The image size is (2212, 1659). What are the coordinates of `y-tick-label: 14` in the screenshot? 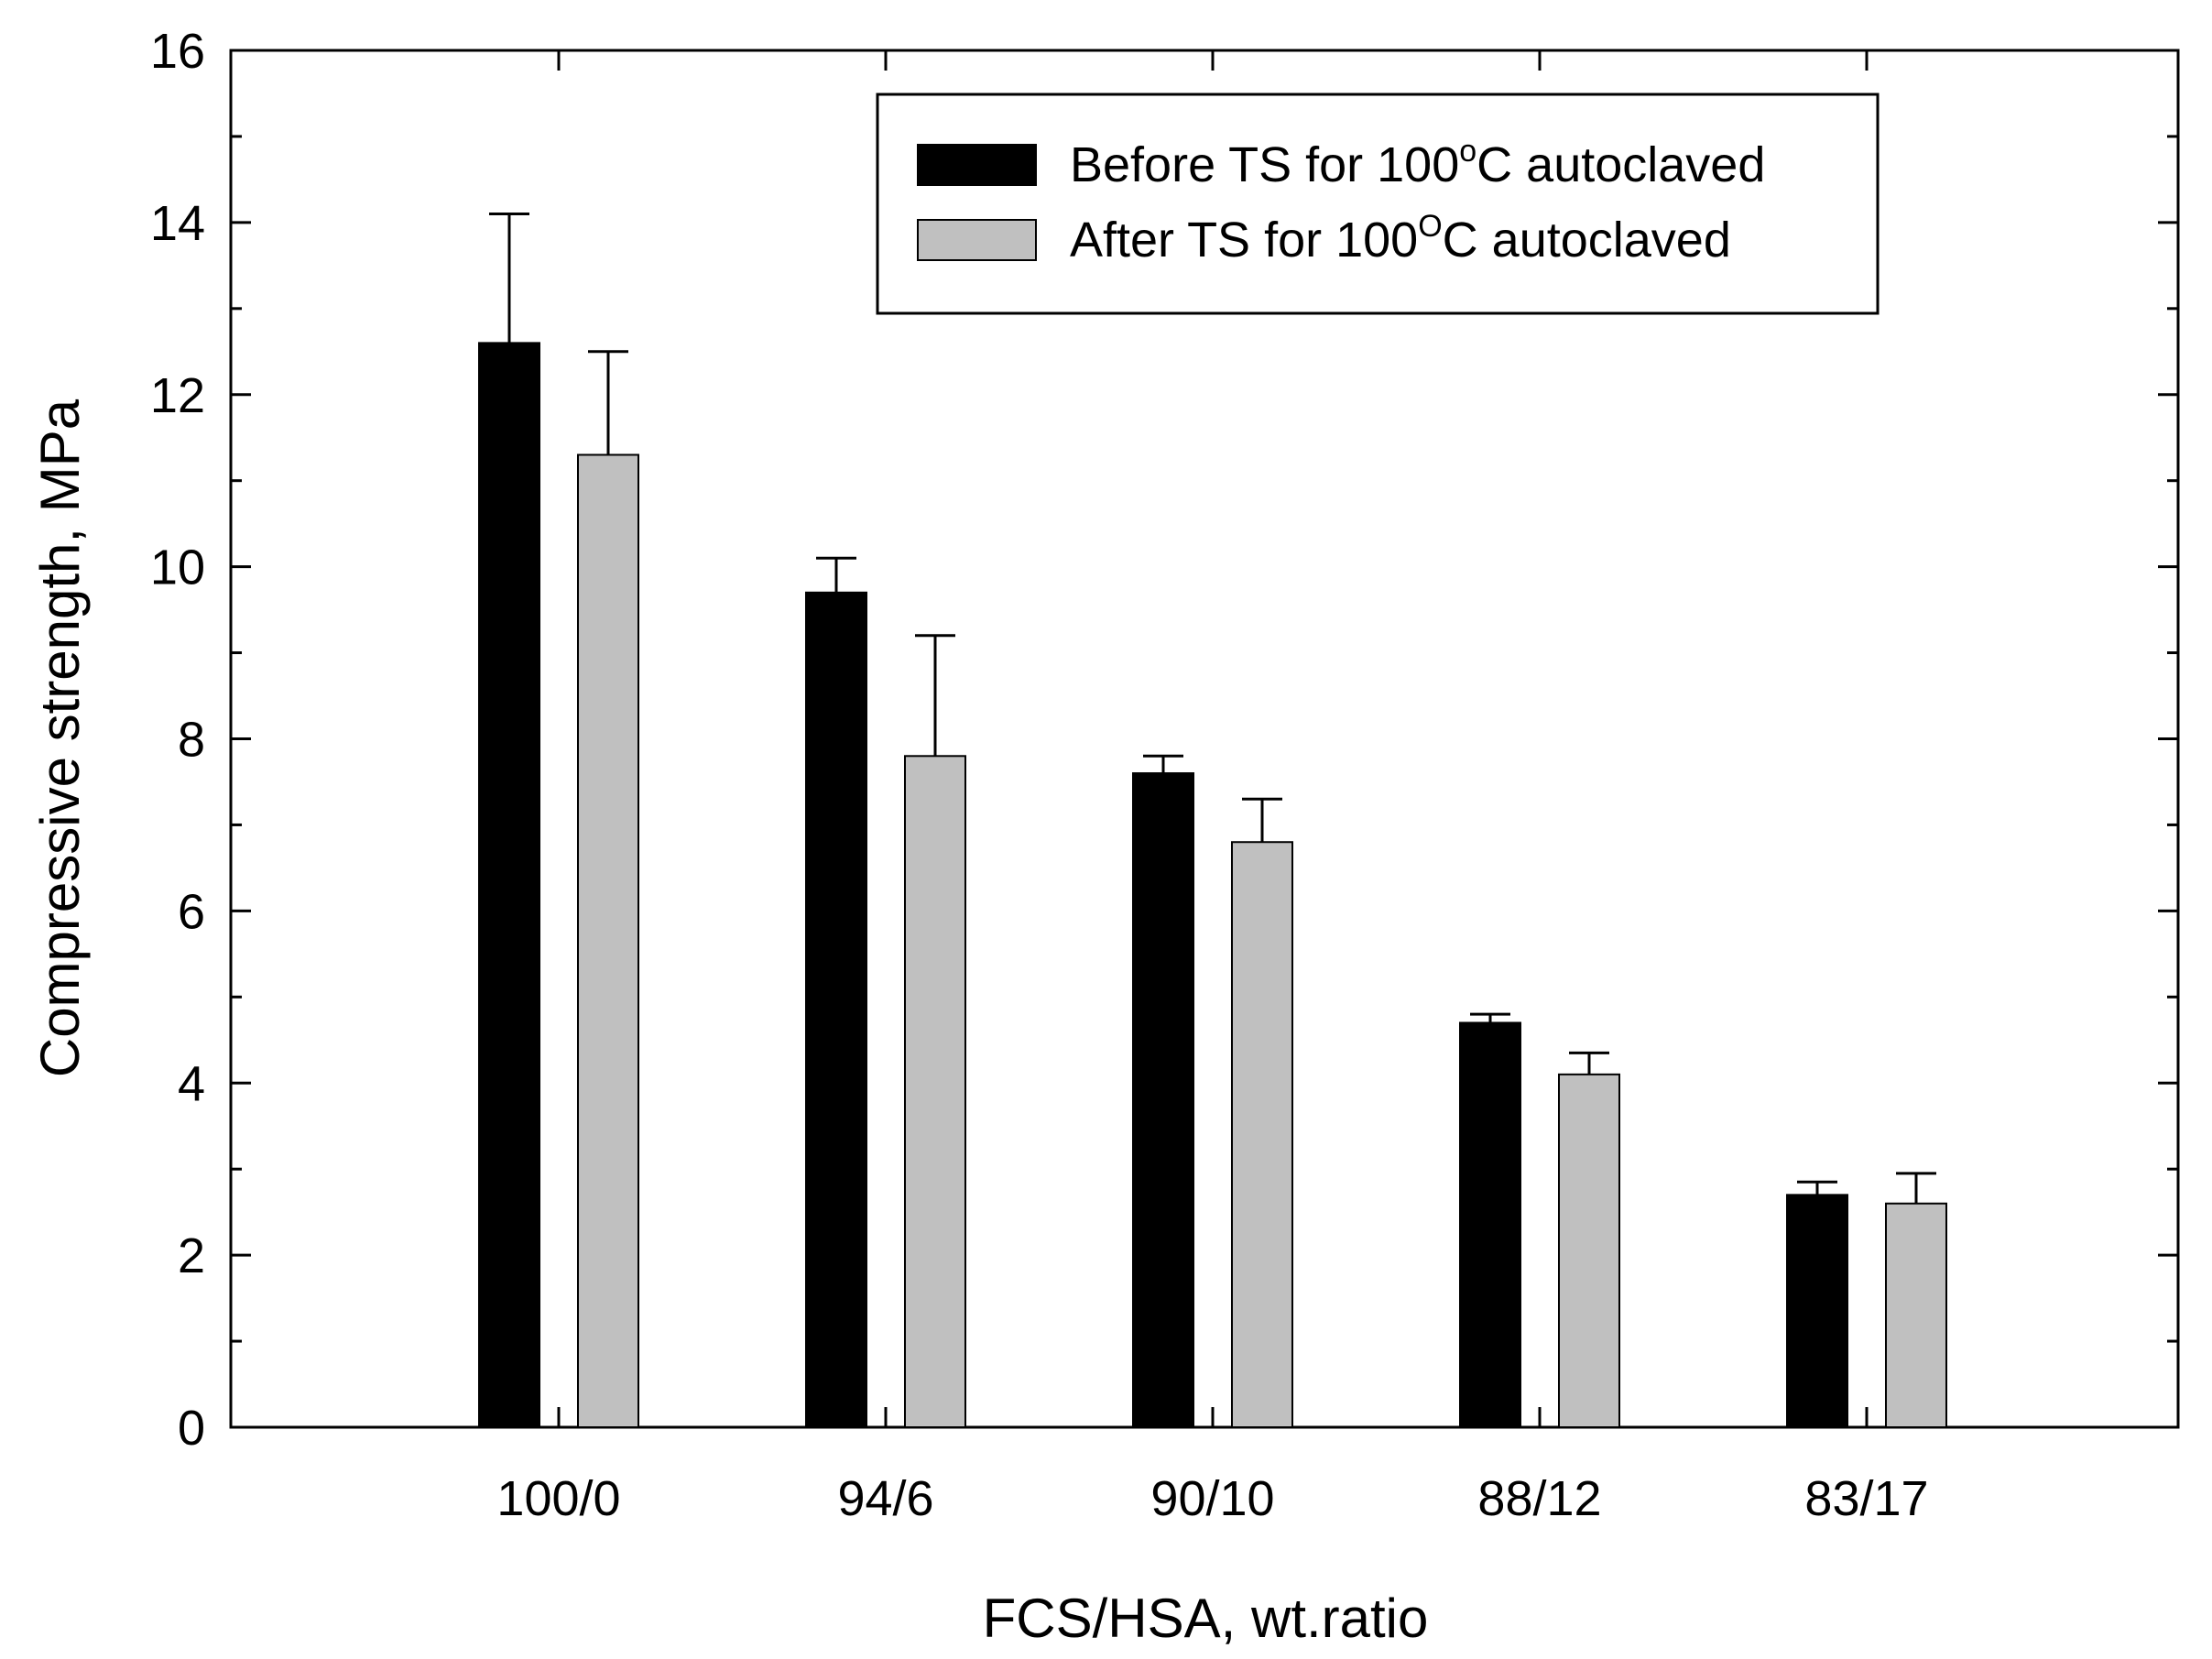 It's located at (177, 223).